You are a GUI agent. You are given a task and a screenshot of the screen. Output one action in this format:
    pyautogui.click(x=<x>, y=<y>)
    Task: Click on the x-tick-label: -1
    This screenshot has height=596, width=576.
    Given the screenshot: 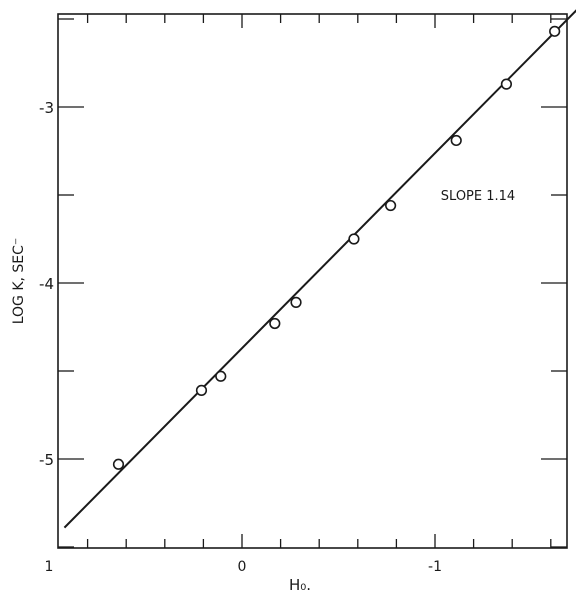 What is the action you would take?
    pyautogui.click(x=435, y=567)
    